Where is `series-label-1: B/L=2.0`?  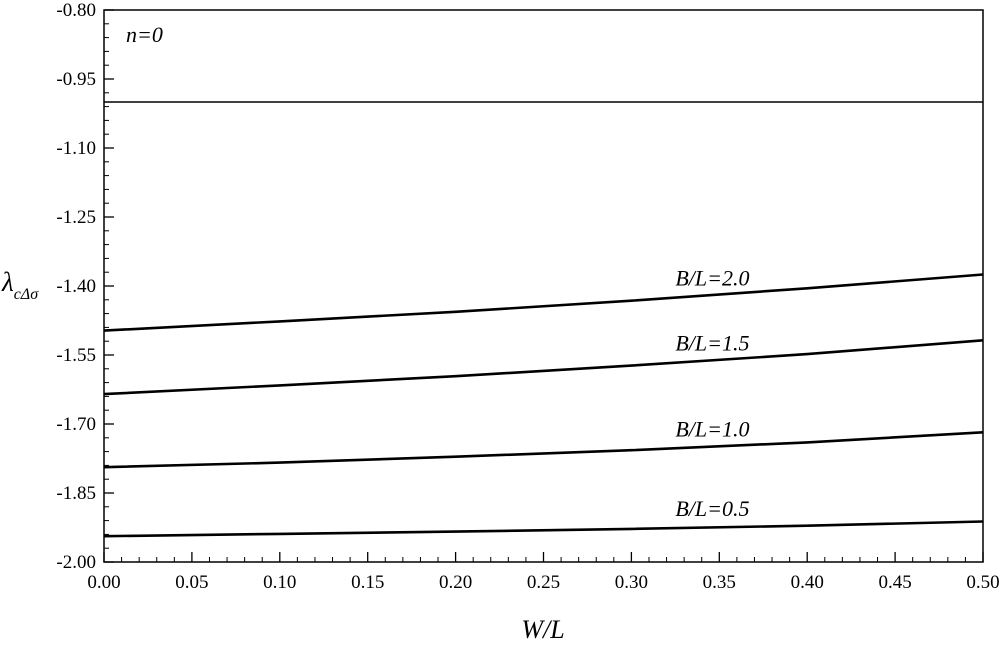 series-label-1: B/L=2.0 is located at coordinates (712, 278).